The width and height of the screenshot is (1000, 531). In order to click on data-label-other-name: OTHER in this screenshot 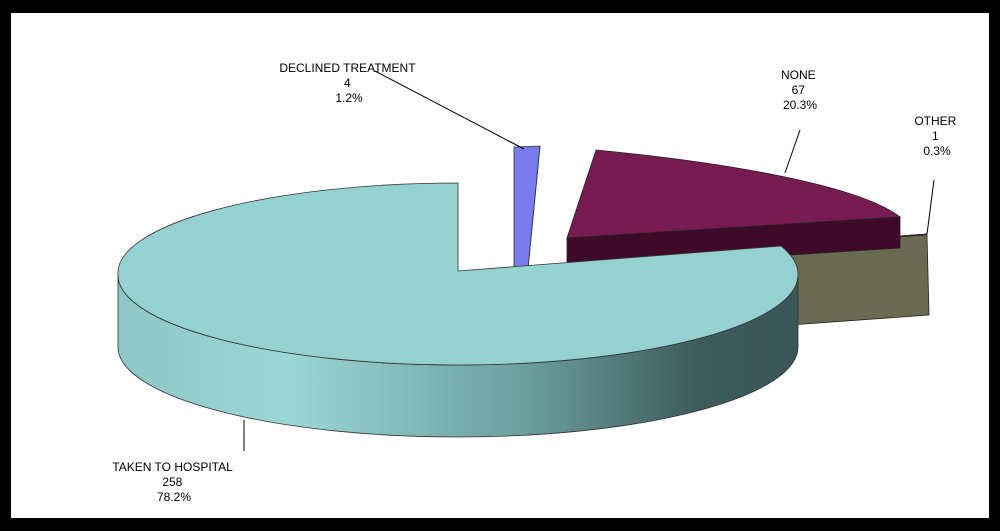, I will do `click(935, 121)`.